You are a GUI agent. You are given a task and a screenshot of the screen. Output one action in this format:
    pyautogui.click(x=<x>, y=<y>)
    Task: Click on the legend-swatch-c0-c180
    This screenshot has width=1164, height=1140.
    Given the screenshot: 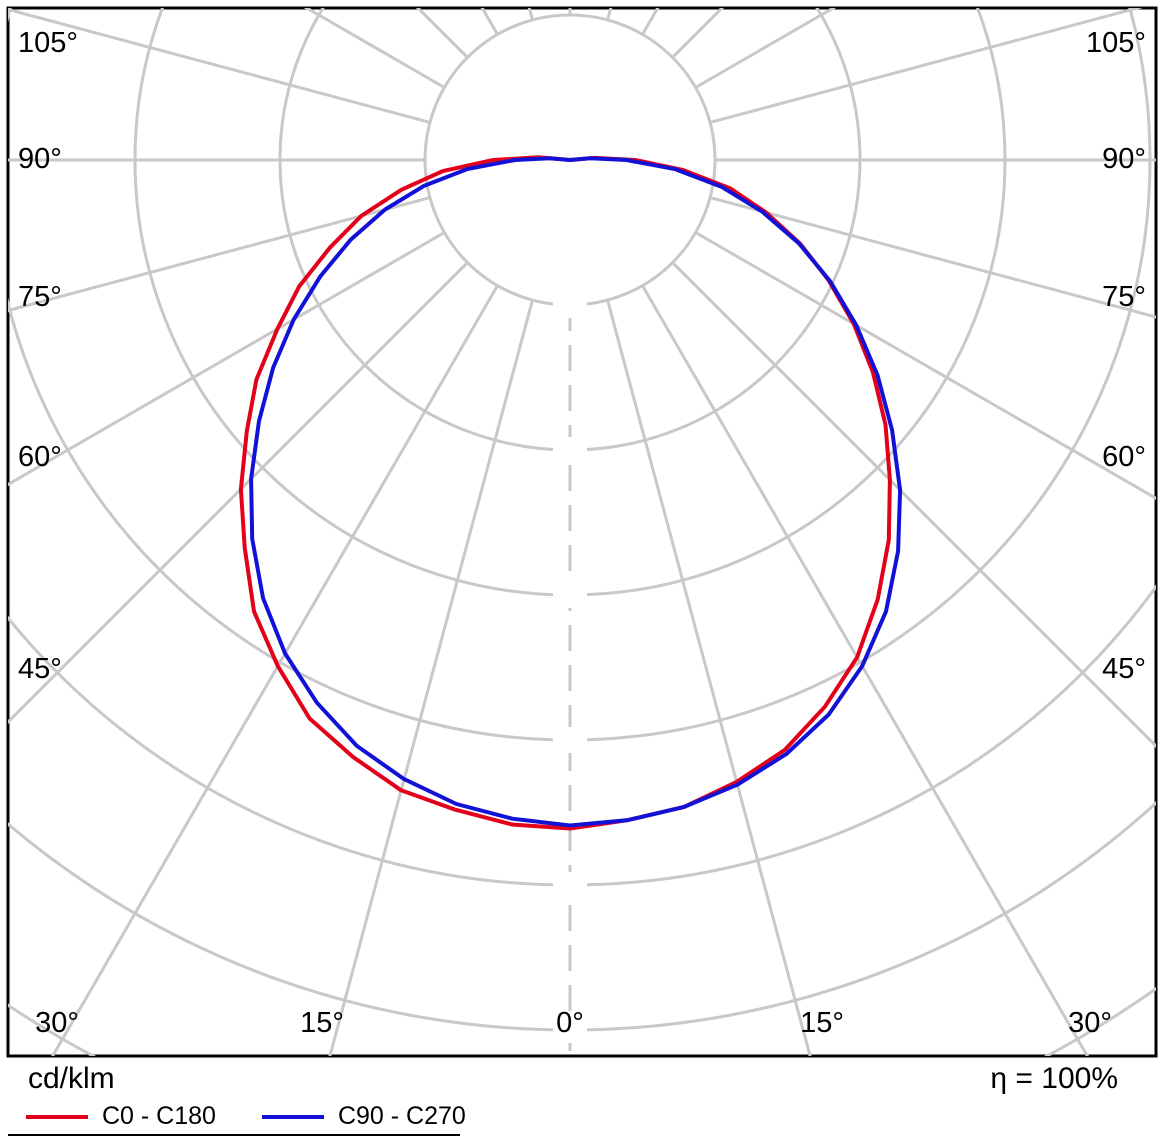 What is the action you would take?
    pyautogui.click(x=57, y=1116)
    